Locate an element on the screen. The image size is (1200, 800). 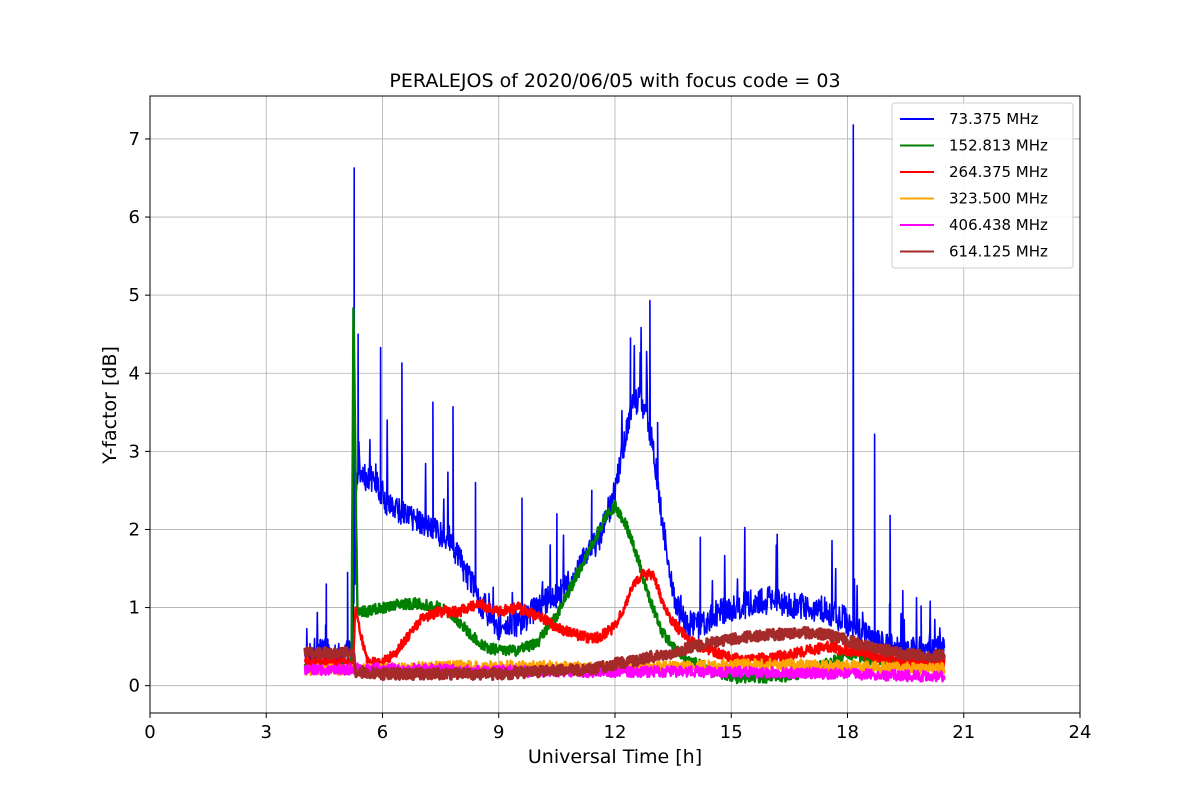
x-tick-label: 3 is located at coordinates (266, 732).